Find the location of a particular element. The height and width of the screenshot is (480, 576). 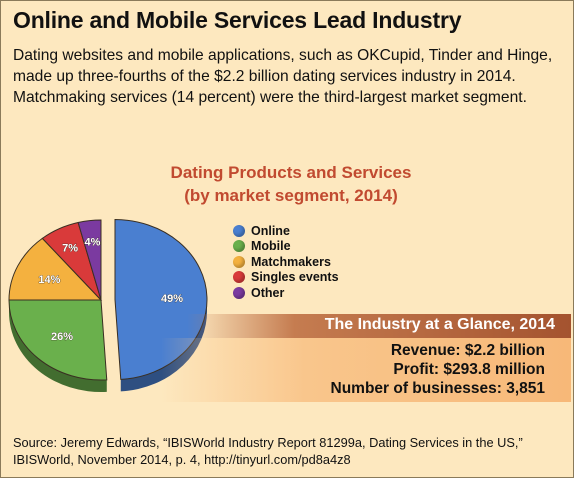

legend-label: Matchmakers is located at coordinates (291, 261).